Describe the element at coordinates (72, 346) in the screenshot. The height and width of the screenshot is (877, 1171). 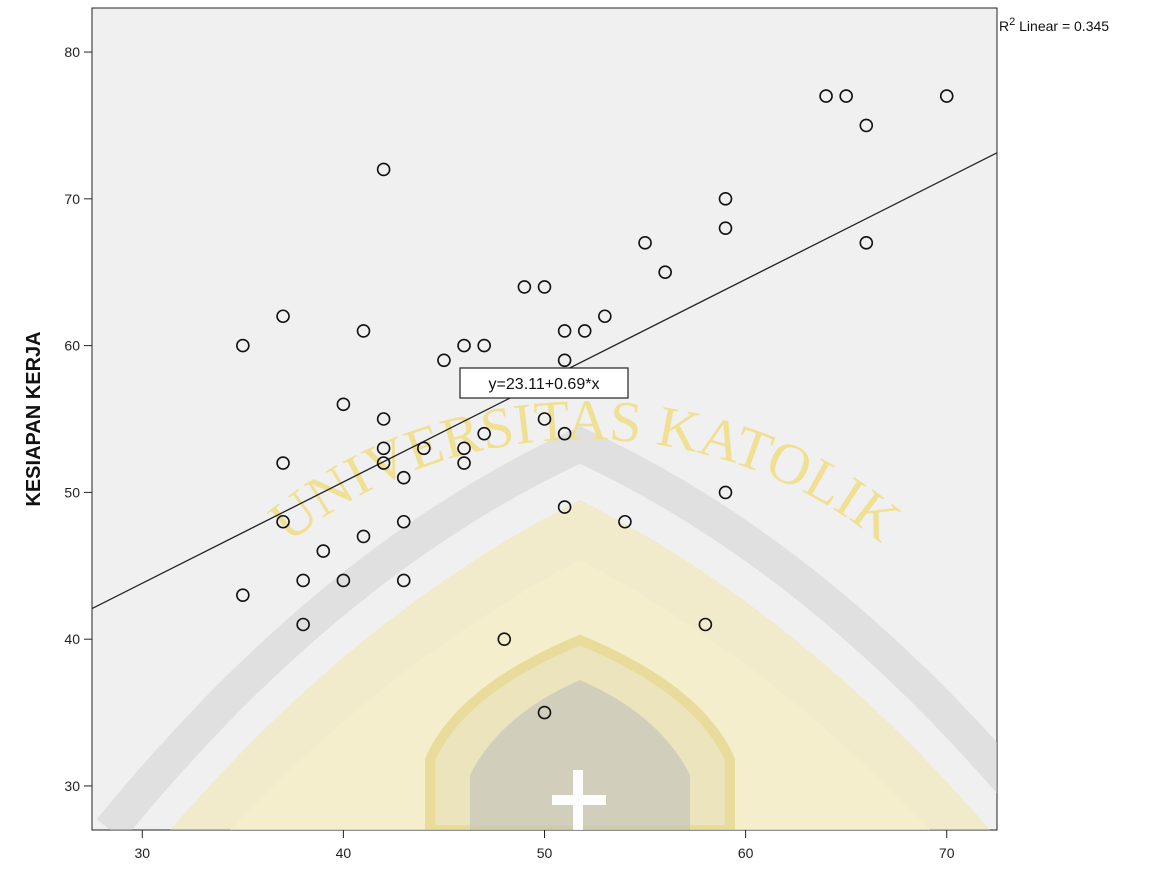
I see `y-tick-label: 60` at that location.